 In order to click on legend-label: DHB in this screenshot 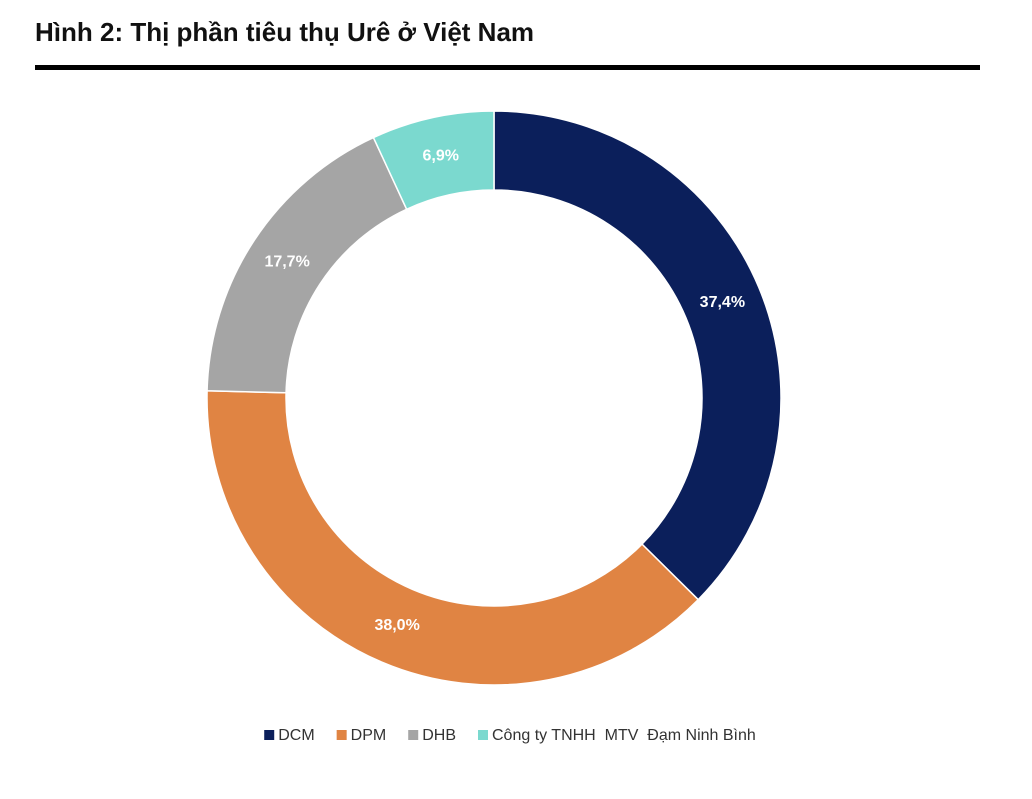, I will do `click(439, 735)`.